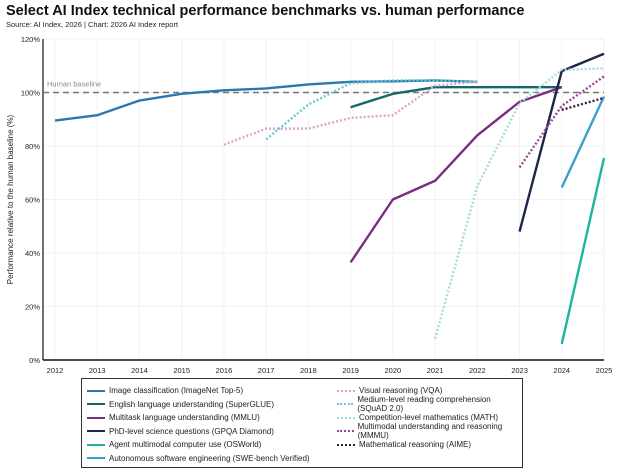 The height and width of the screenshot is (476, 640). I want to click on x-tick-label: 2013, so click(97, 370).